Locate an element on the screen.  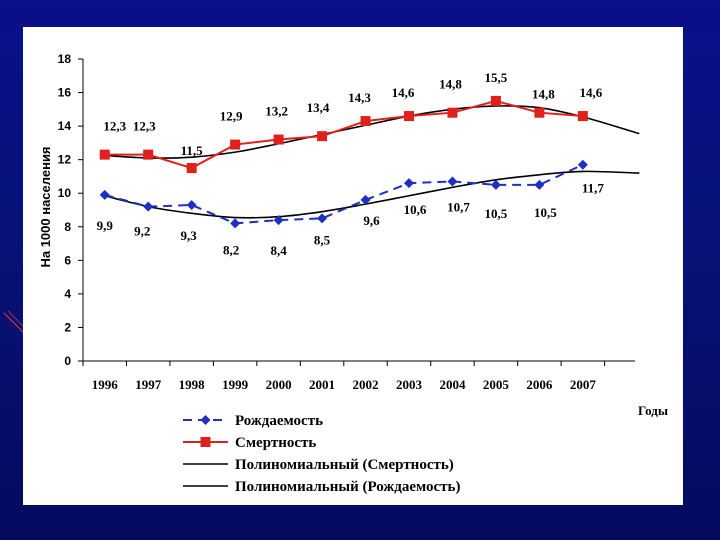
data-label-birth-rate: 9,2 is located at coordinates (142, 231).